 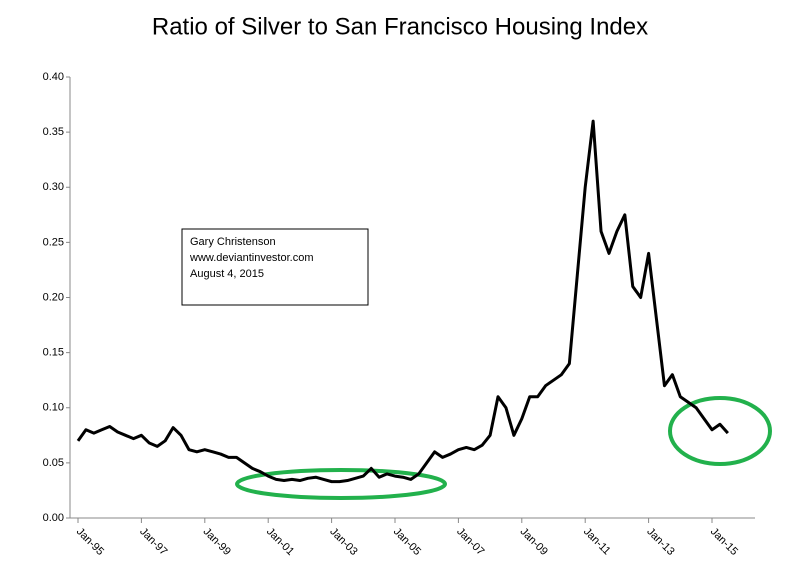 What do you see at coordinates (53, 187) in the screenshot?
I see `y-tick-label: 0.30` at bounding box center [53, 187].